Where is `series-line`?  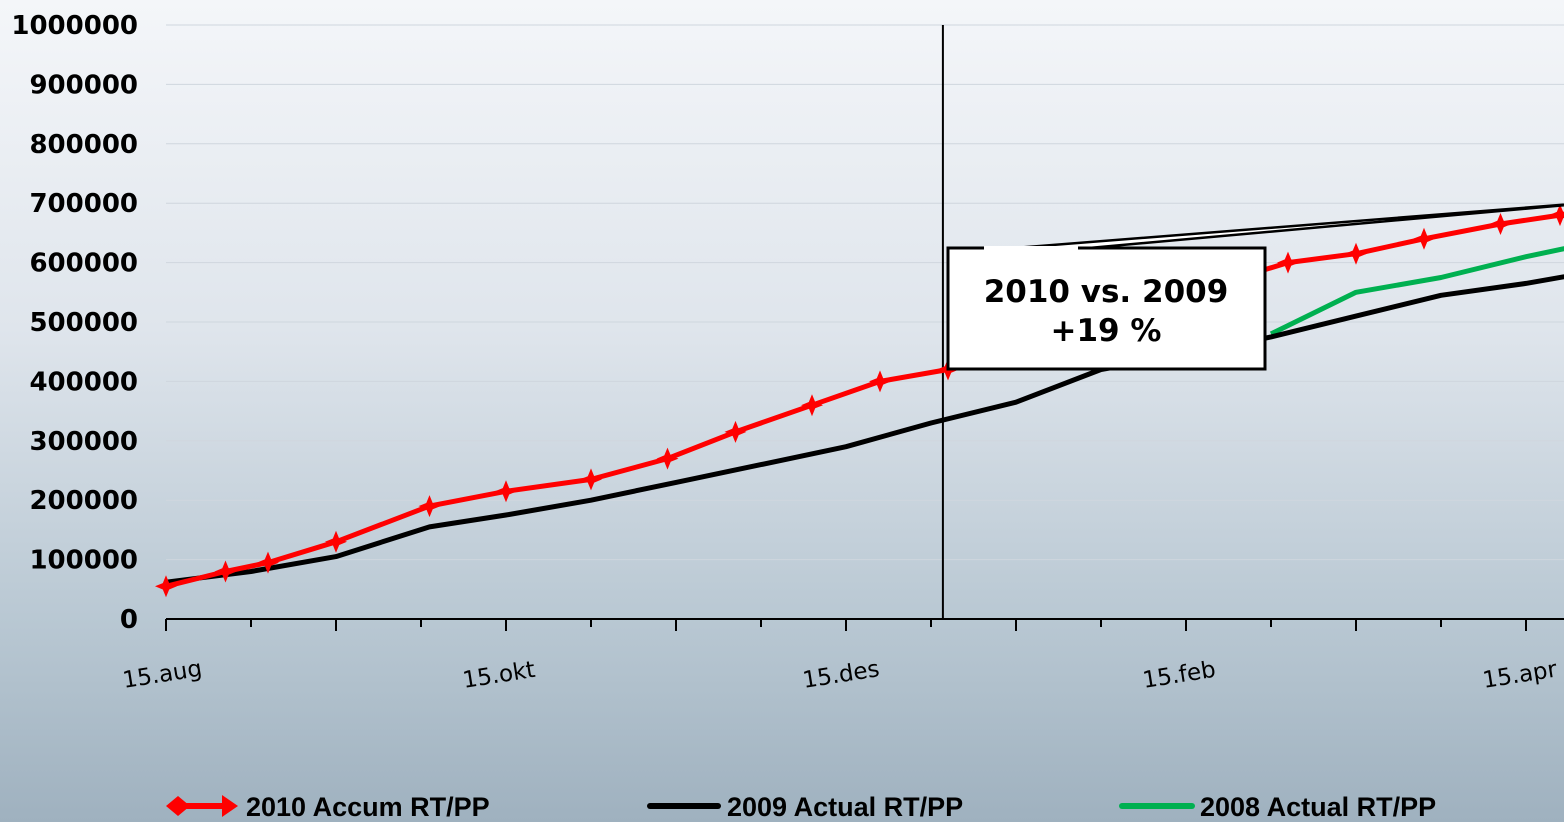
series-line is located at coordinates (1416, 291).